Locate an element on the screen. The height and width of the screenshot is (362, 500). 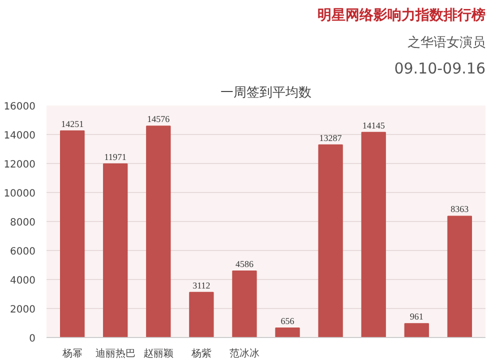
y-tick-label: 12000 is located at coordinates (20, 165).